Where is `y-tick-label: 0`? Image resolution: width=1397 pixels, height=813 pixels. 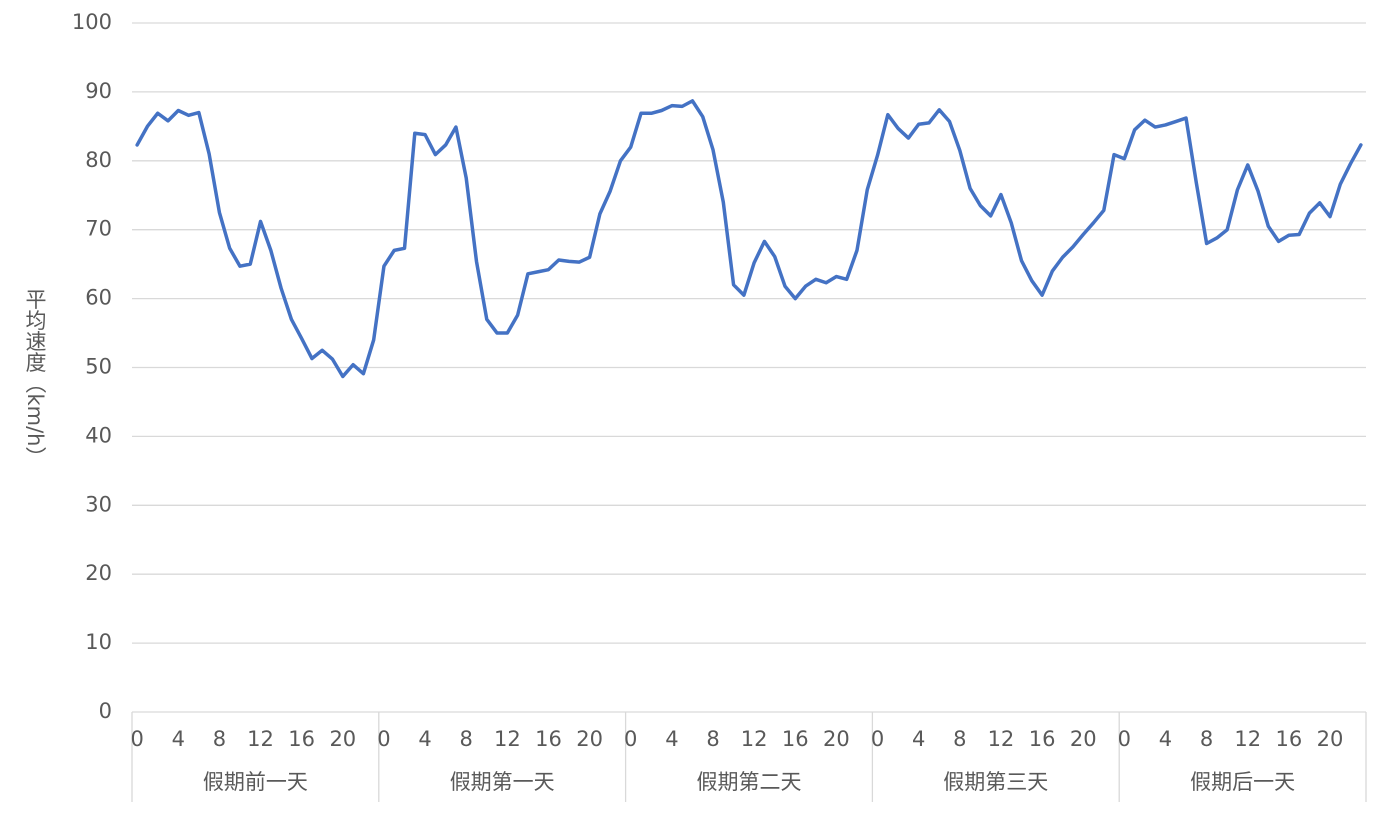 y-tick-label: 0 is located at coordinates (105, 711).